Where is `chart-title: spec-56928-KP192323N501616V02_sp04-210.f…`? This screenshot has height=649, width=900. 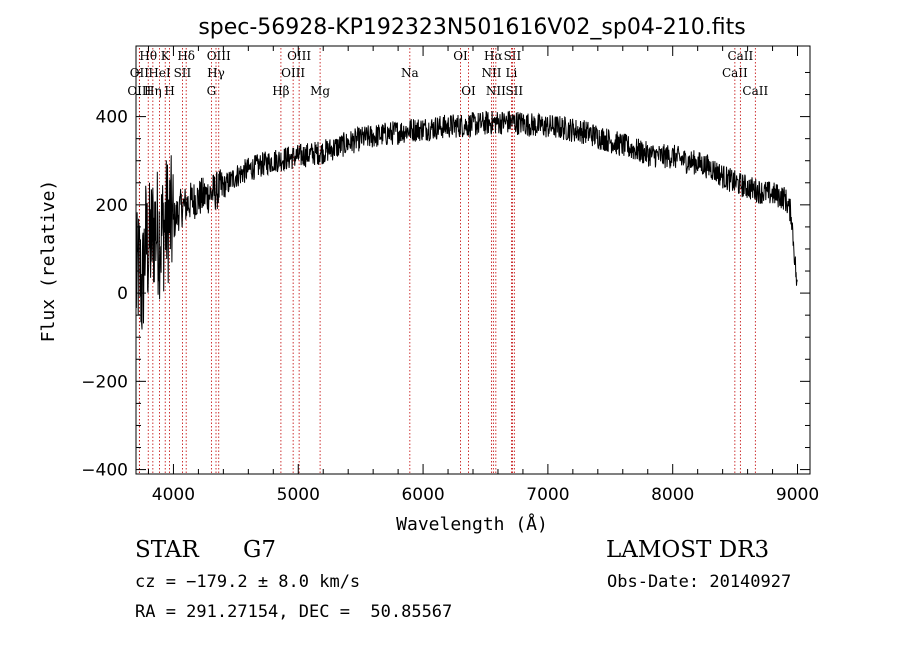 chart-title: spec-56928-KP192323N501616V02_sp04-210.f… is located at coordinates (471, 27).